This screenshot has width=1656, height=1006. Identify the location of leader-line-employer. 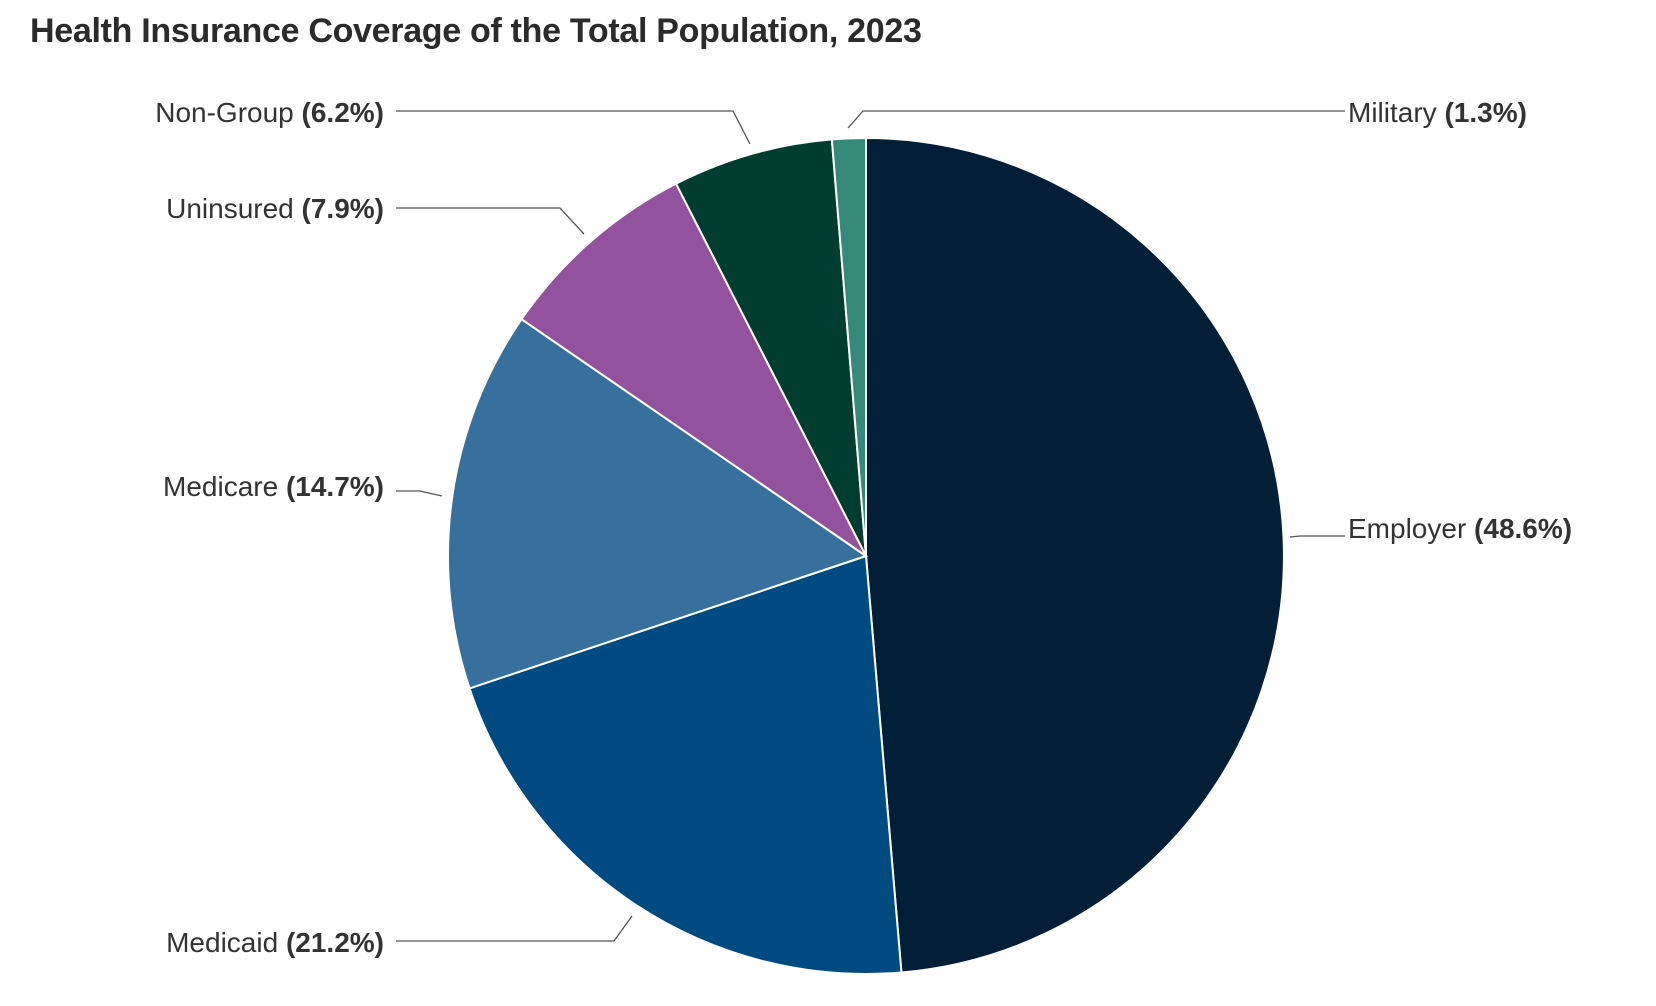
(1317, 536).